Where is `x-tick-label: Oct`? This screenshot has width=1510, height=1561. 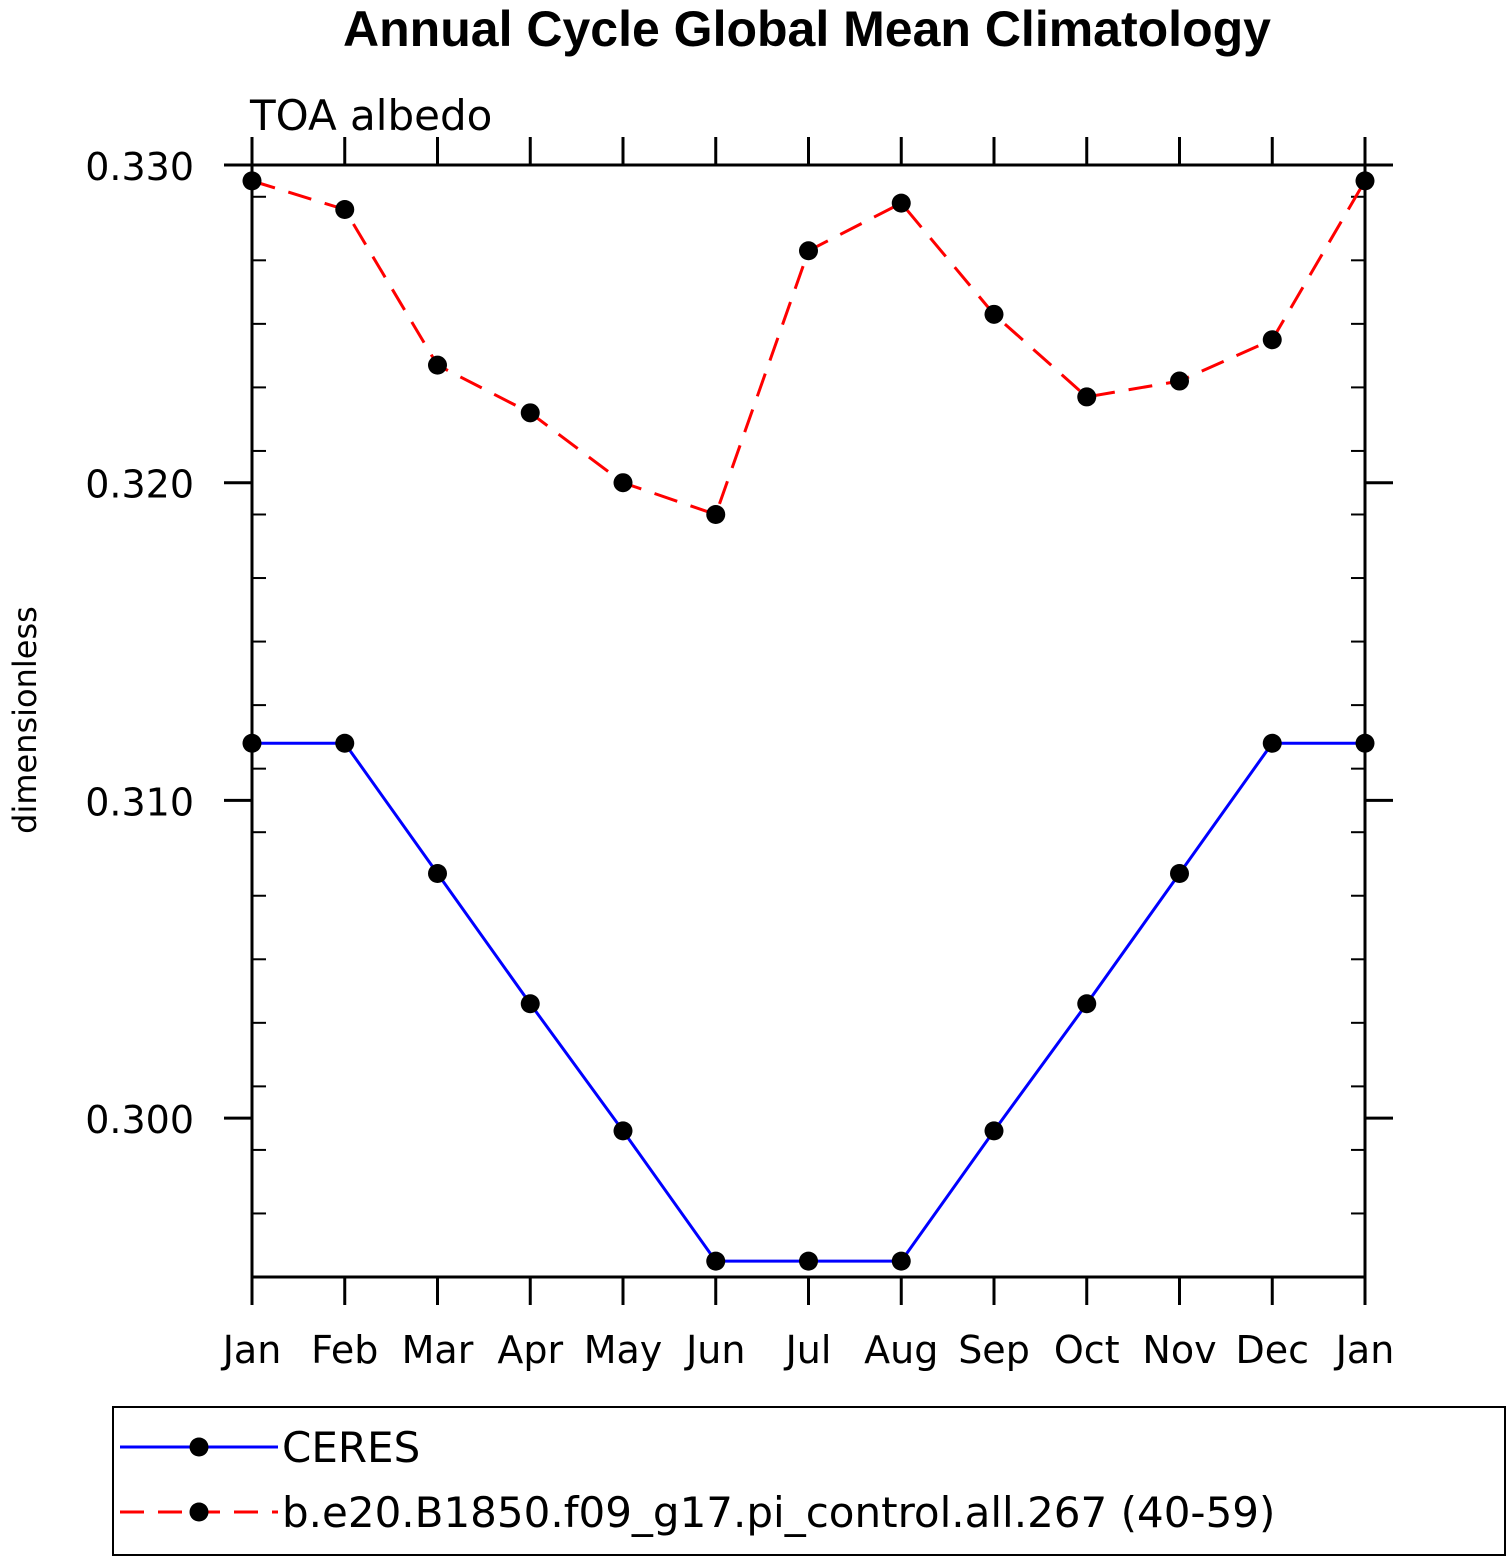 x-tick-label: Oct is located at coordinates (1087, 1350).